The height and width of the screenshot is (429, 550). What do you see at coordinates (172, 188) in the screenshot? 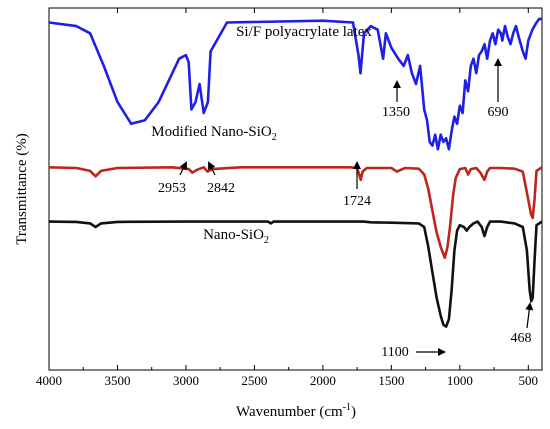
I see `annotation-label: 2953` at bounding box center [172, 188].